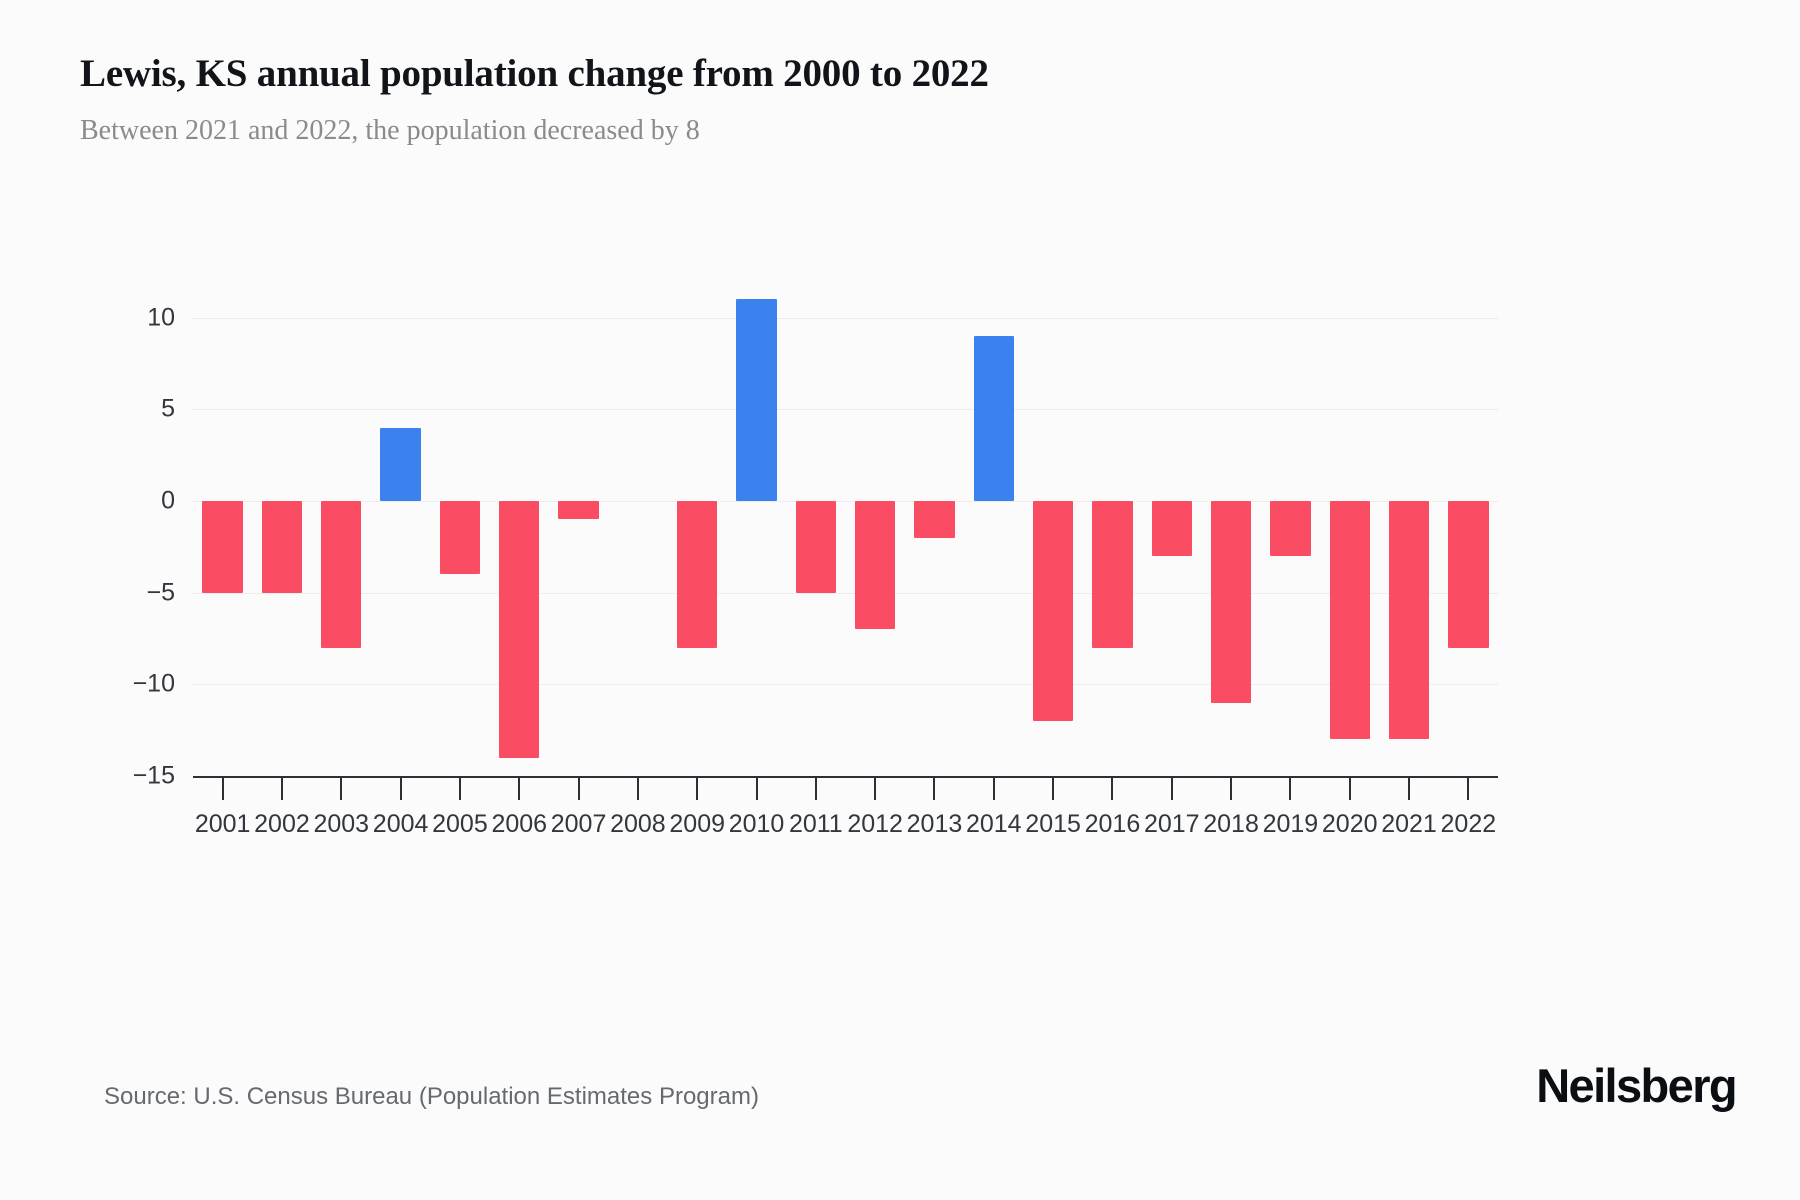 The width and height of the screenshot is (1800, 1200). I want to click on x-axis-tick-label-2017: 2017, so click(1171, 824).